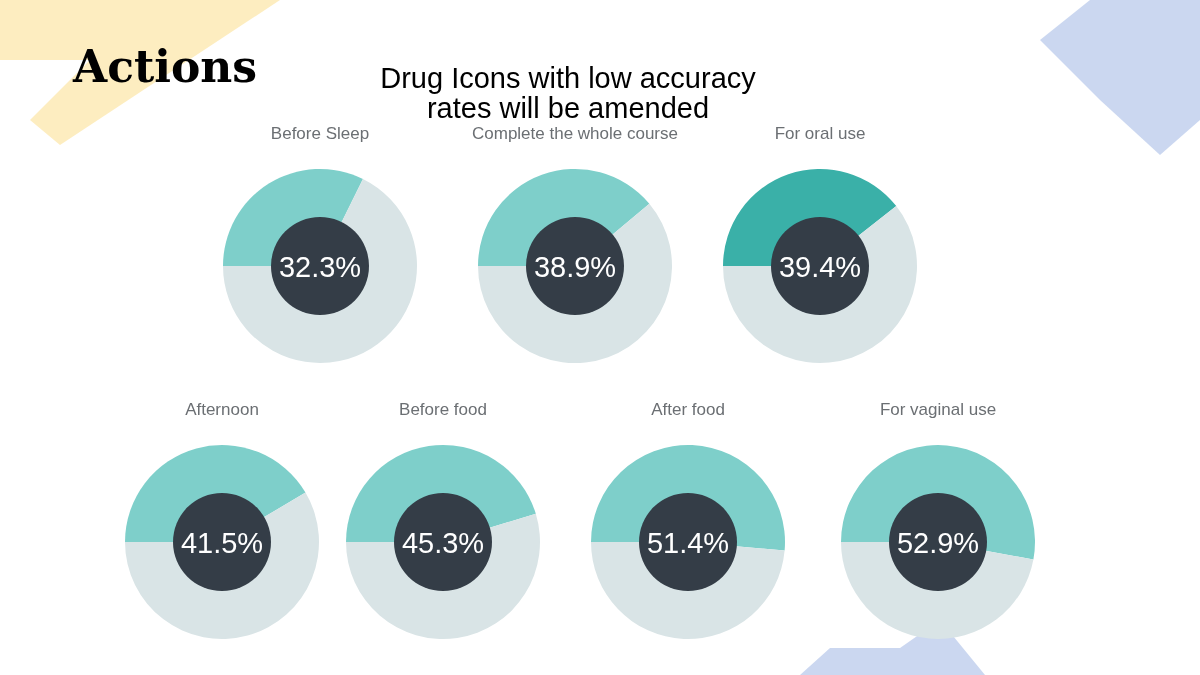 The width and height of the screenshot is (1200, 675). Describe the element at coordinates (688, 543) in the screenshot. I see `text: 51.4%` at that location.